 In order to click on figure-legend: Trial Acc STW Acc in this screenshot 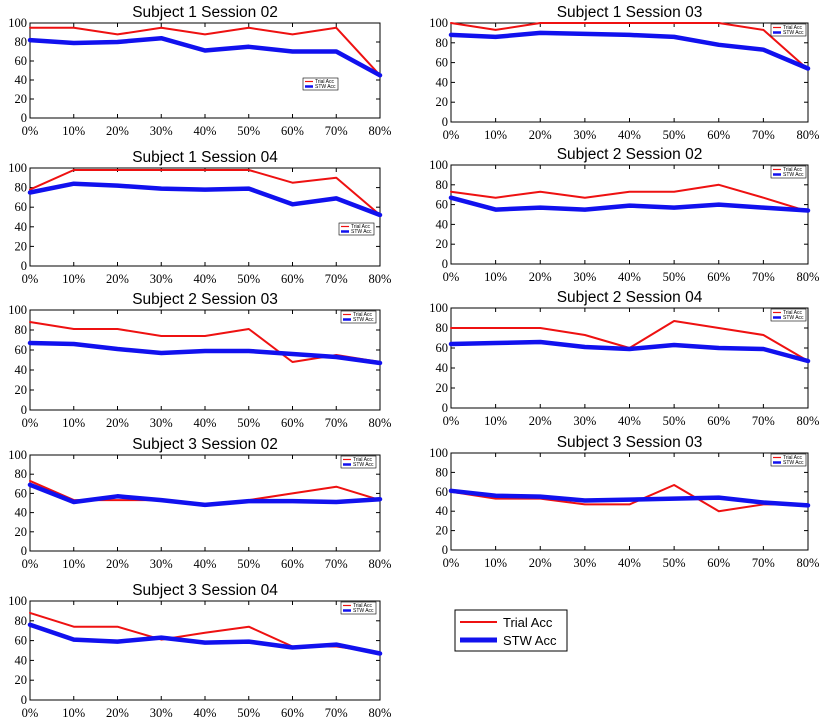, I will do `click(511, 630)`.